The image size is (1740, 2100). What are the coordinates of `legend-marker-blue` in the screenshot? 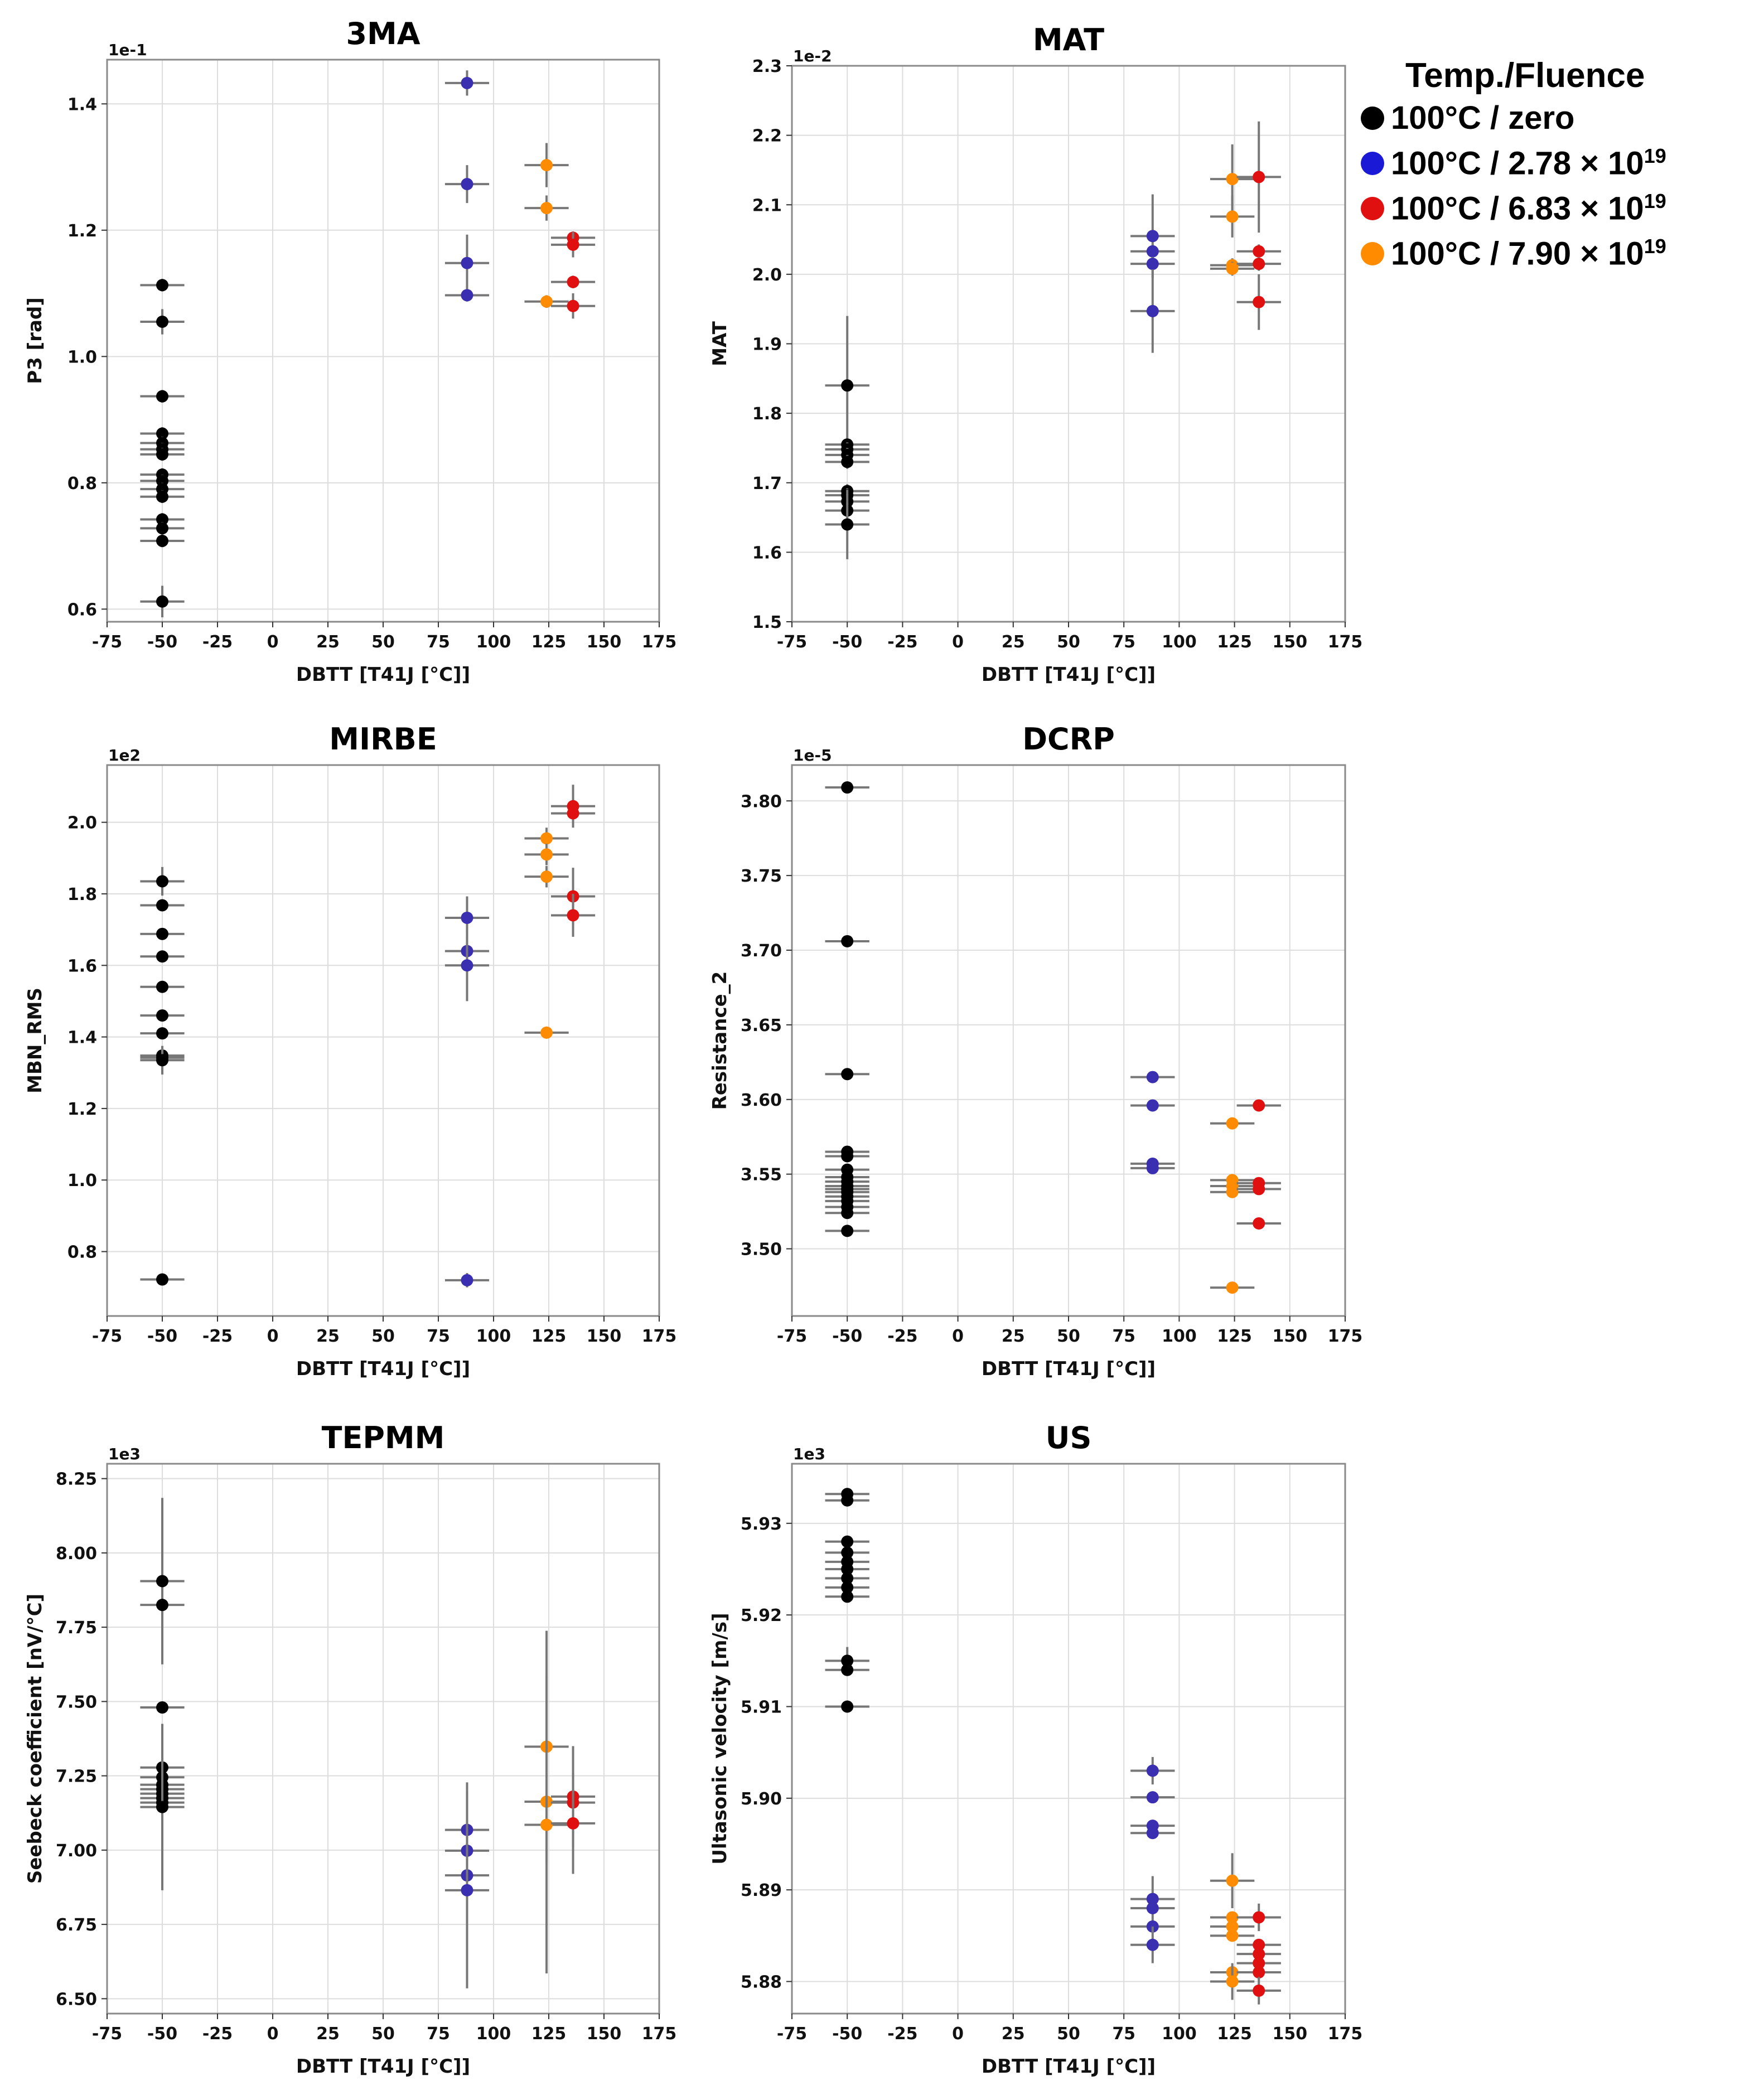 It's located at (1373, 163).